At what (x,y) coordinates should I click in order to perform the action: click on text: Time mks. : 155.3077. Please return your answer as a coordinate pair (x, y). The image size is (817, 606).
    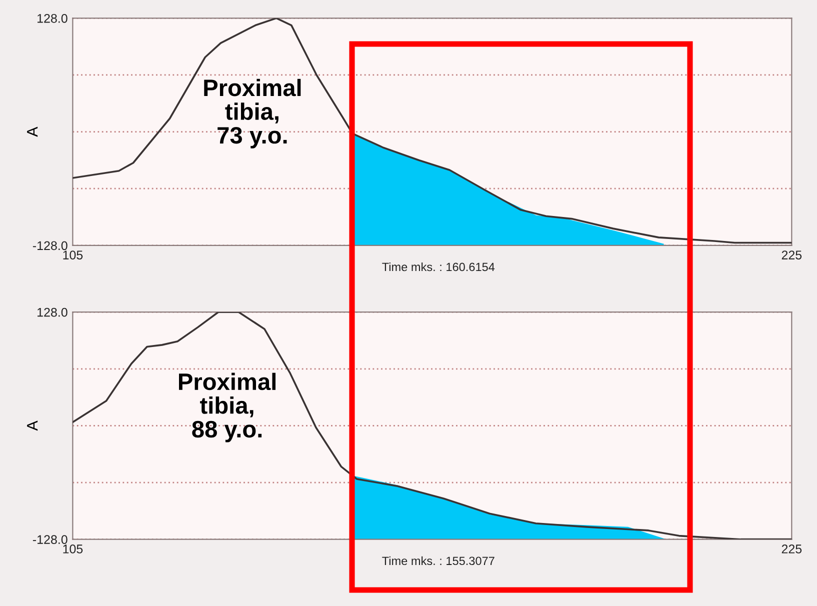
    Looking at the image, I should click on (438, 561).